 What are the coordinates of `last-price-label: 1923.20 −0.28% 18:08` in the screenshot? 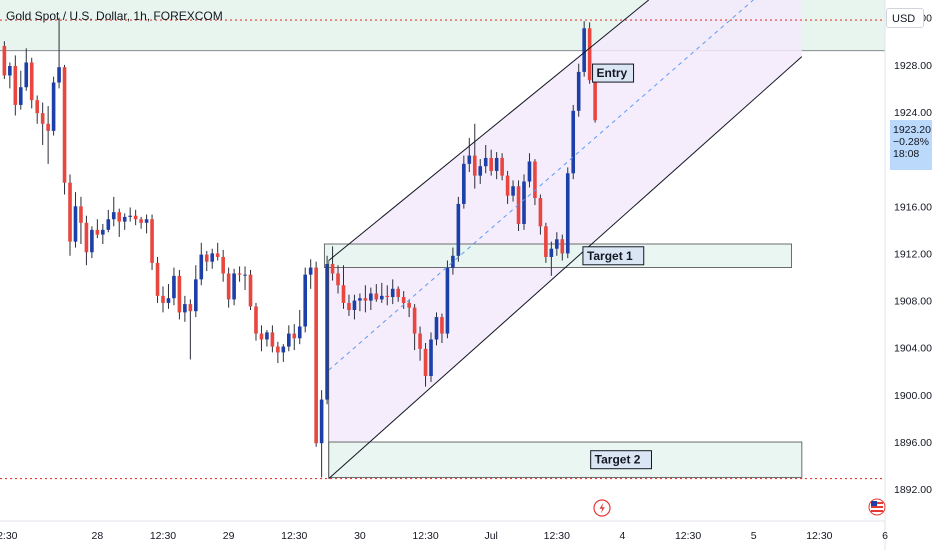 It's located at (911, 145).